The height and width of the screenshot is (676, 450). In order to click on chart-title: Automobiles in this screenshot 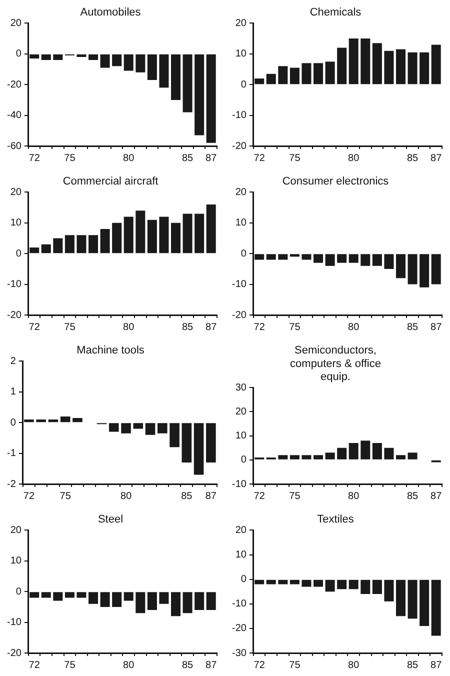, I will do `click(111, 12)`.